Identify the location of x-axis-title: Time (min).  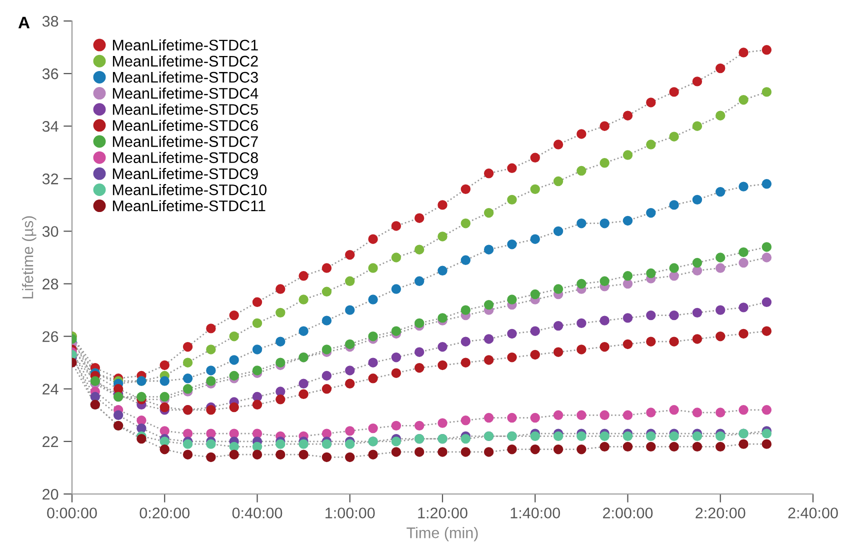
(442, 534).